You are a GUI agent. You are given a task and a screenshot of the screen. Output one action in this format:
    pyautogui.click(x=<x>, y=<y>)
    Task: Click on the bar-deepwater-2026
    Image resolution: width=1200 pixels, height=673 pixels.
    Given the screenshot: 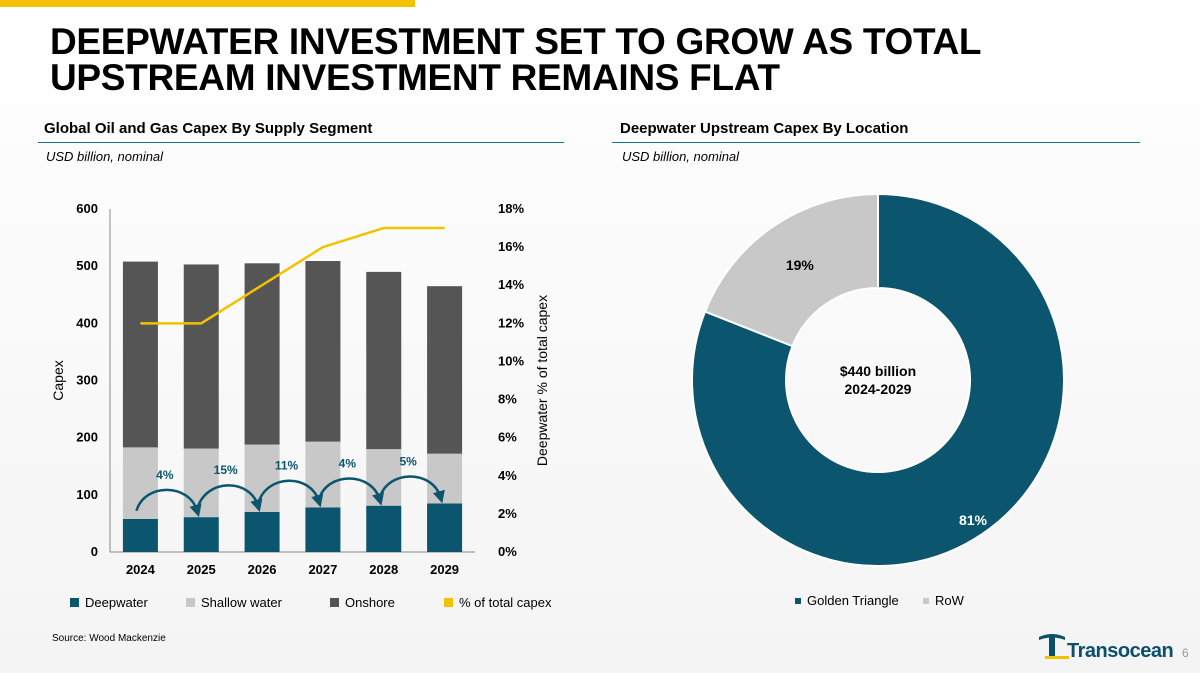 What is the action you would take?
    pyautogui.click(x=262, y=531)
    